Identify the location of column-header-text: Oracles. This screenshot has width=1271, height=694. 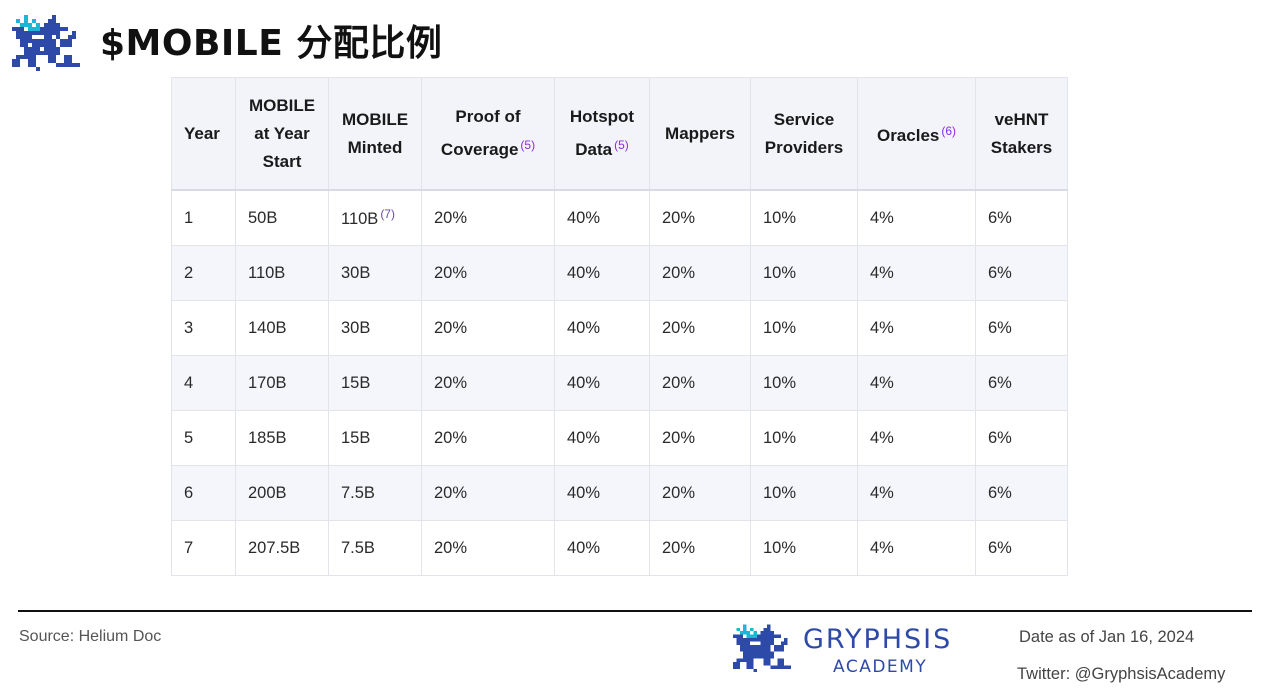
(908, 135).